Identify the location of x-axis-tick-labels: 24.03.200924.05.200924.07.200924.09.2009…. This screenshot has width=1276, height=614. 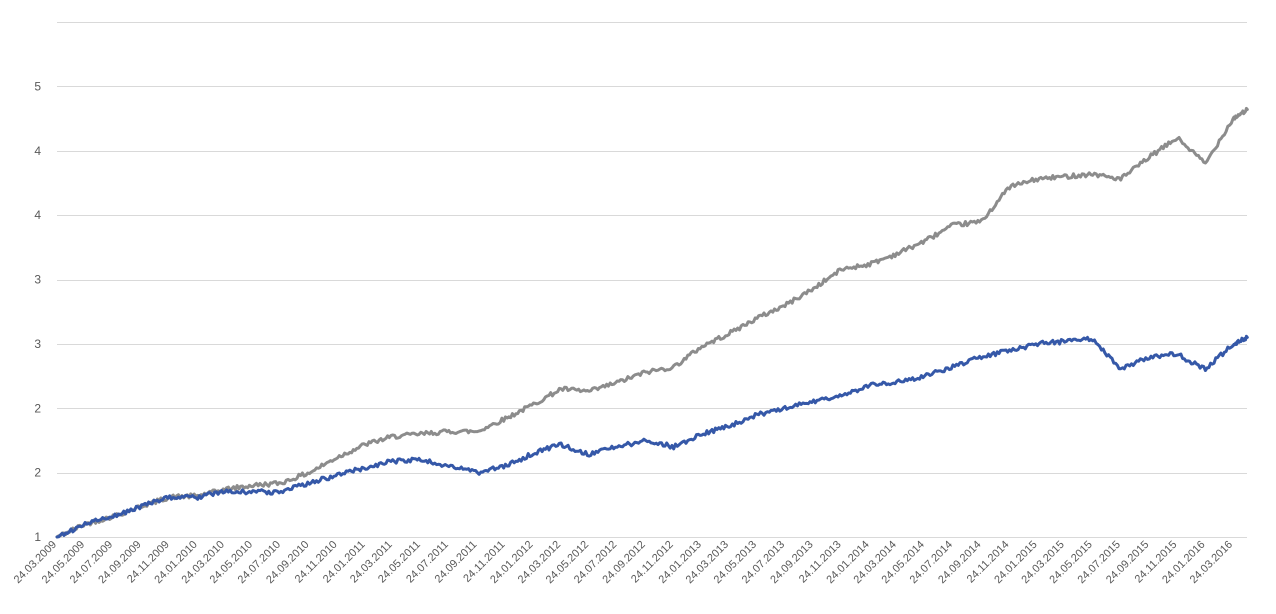
(623, 562).